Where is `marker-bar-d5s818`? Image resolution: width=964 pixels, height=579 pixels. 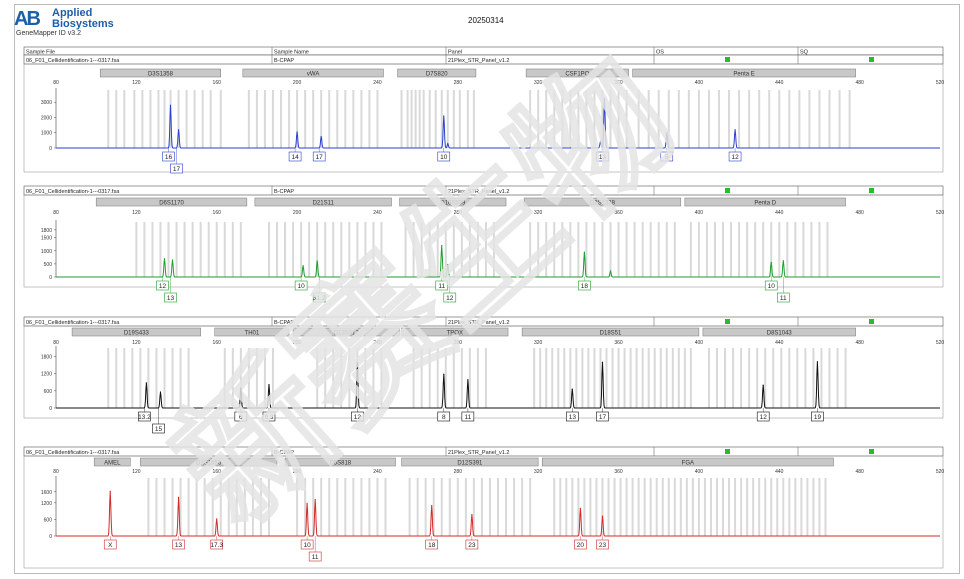
marker-bar-d5s818 is located at coordinates (340, 462).